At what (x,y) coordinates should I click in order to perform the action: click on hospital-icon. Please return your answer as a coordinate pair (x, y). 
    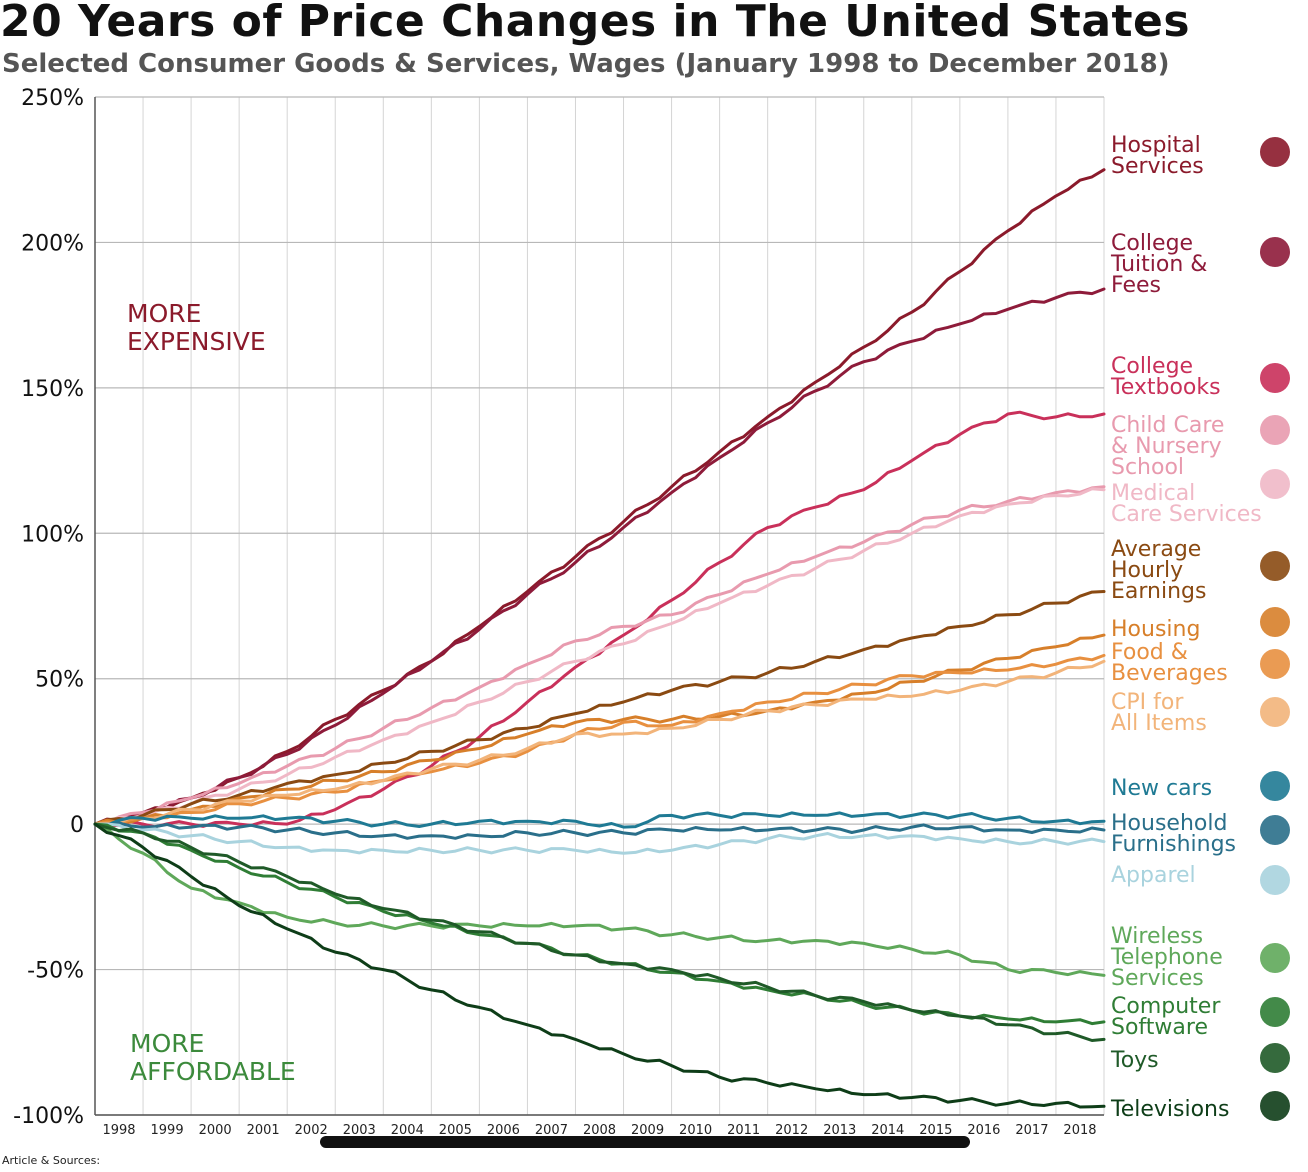
    Looking at the image, I should click on (1275, 152).